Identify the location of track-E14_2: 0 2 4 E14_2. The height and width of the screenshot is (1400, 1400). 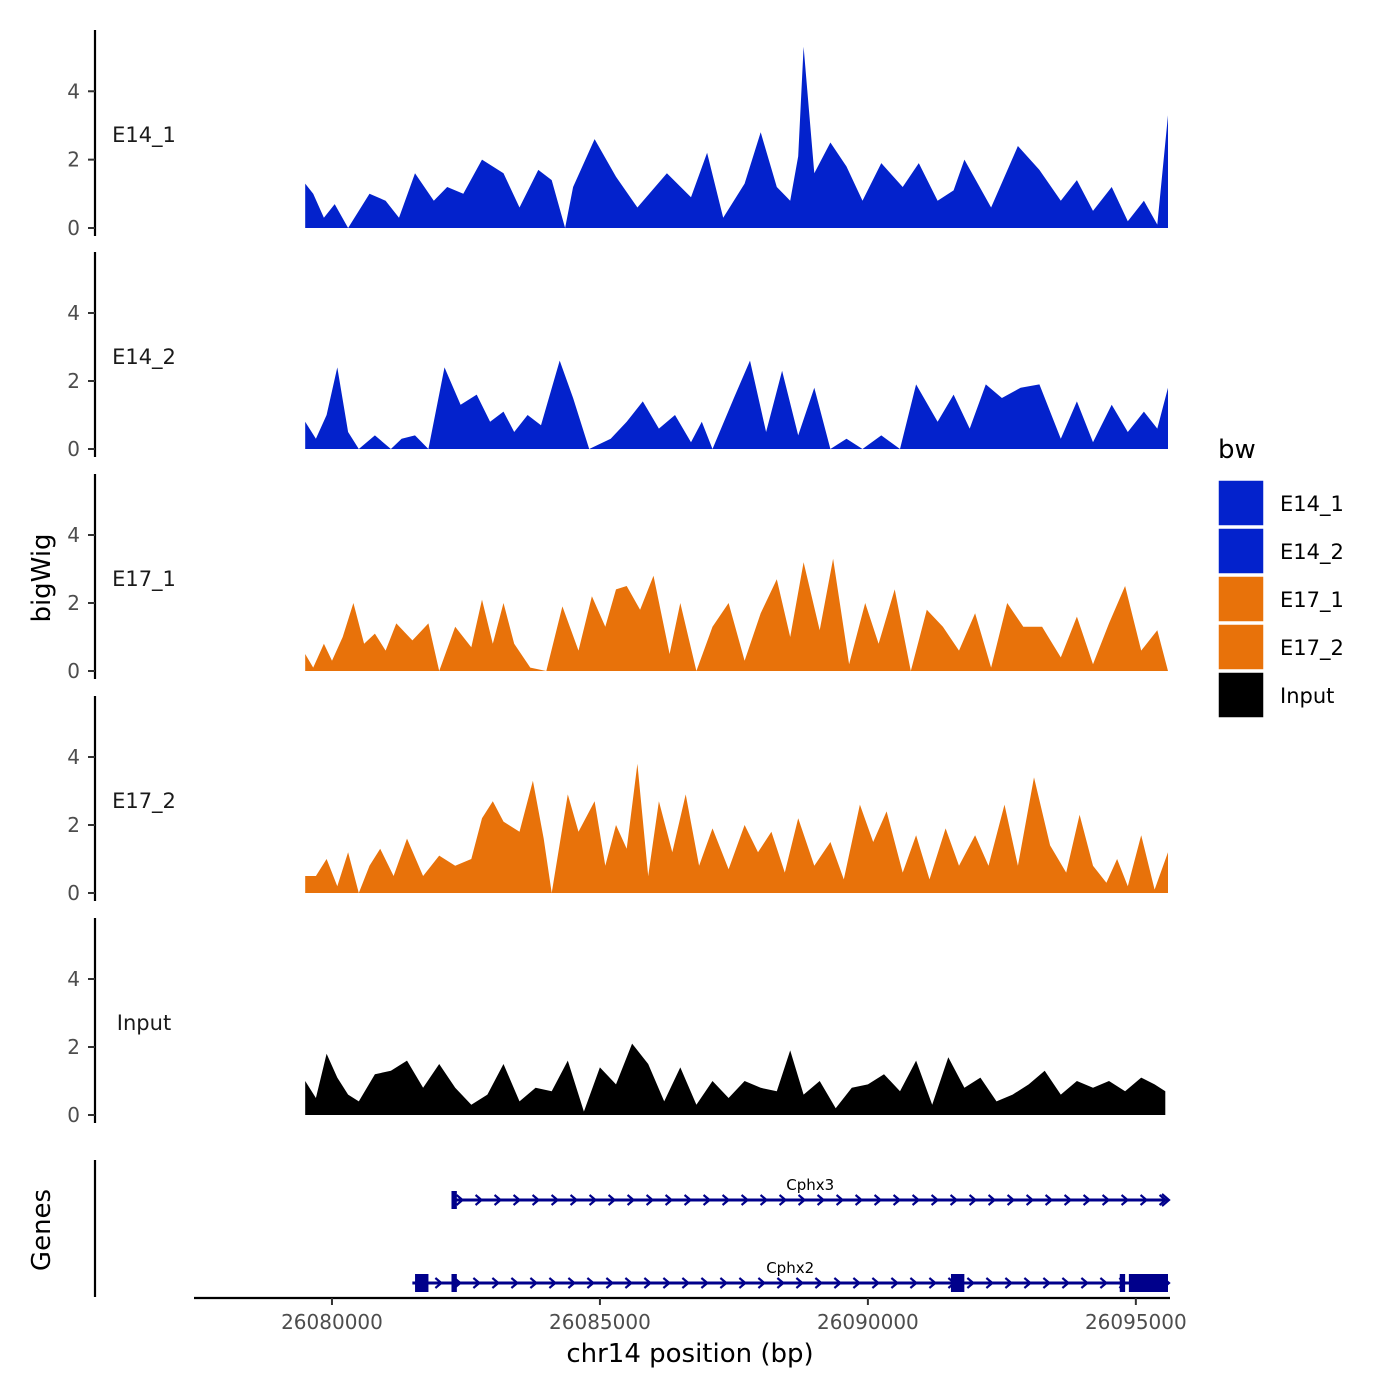
(617, 356).